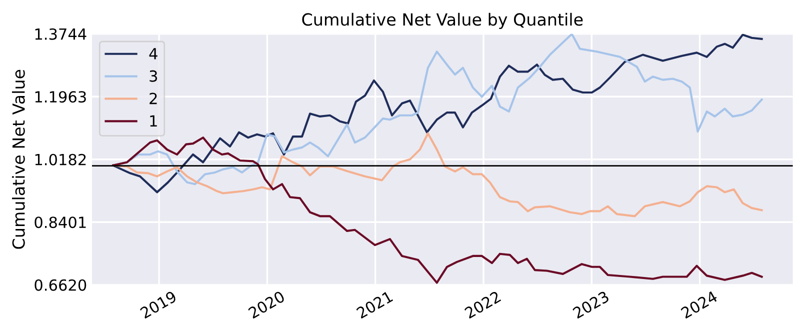  I want to click on y-tick-label: 1.0182, so click(60, 160).